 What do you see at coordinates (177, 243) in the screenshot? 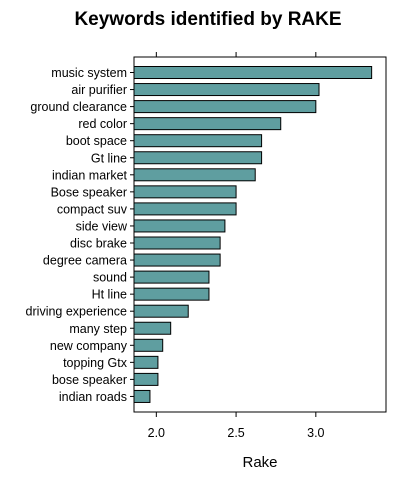
I see `bar-disc-brake` at bounding box center [177, 243].